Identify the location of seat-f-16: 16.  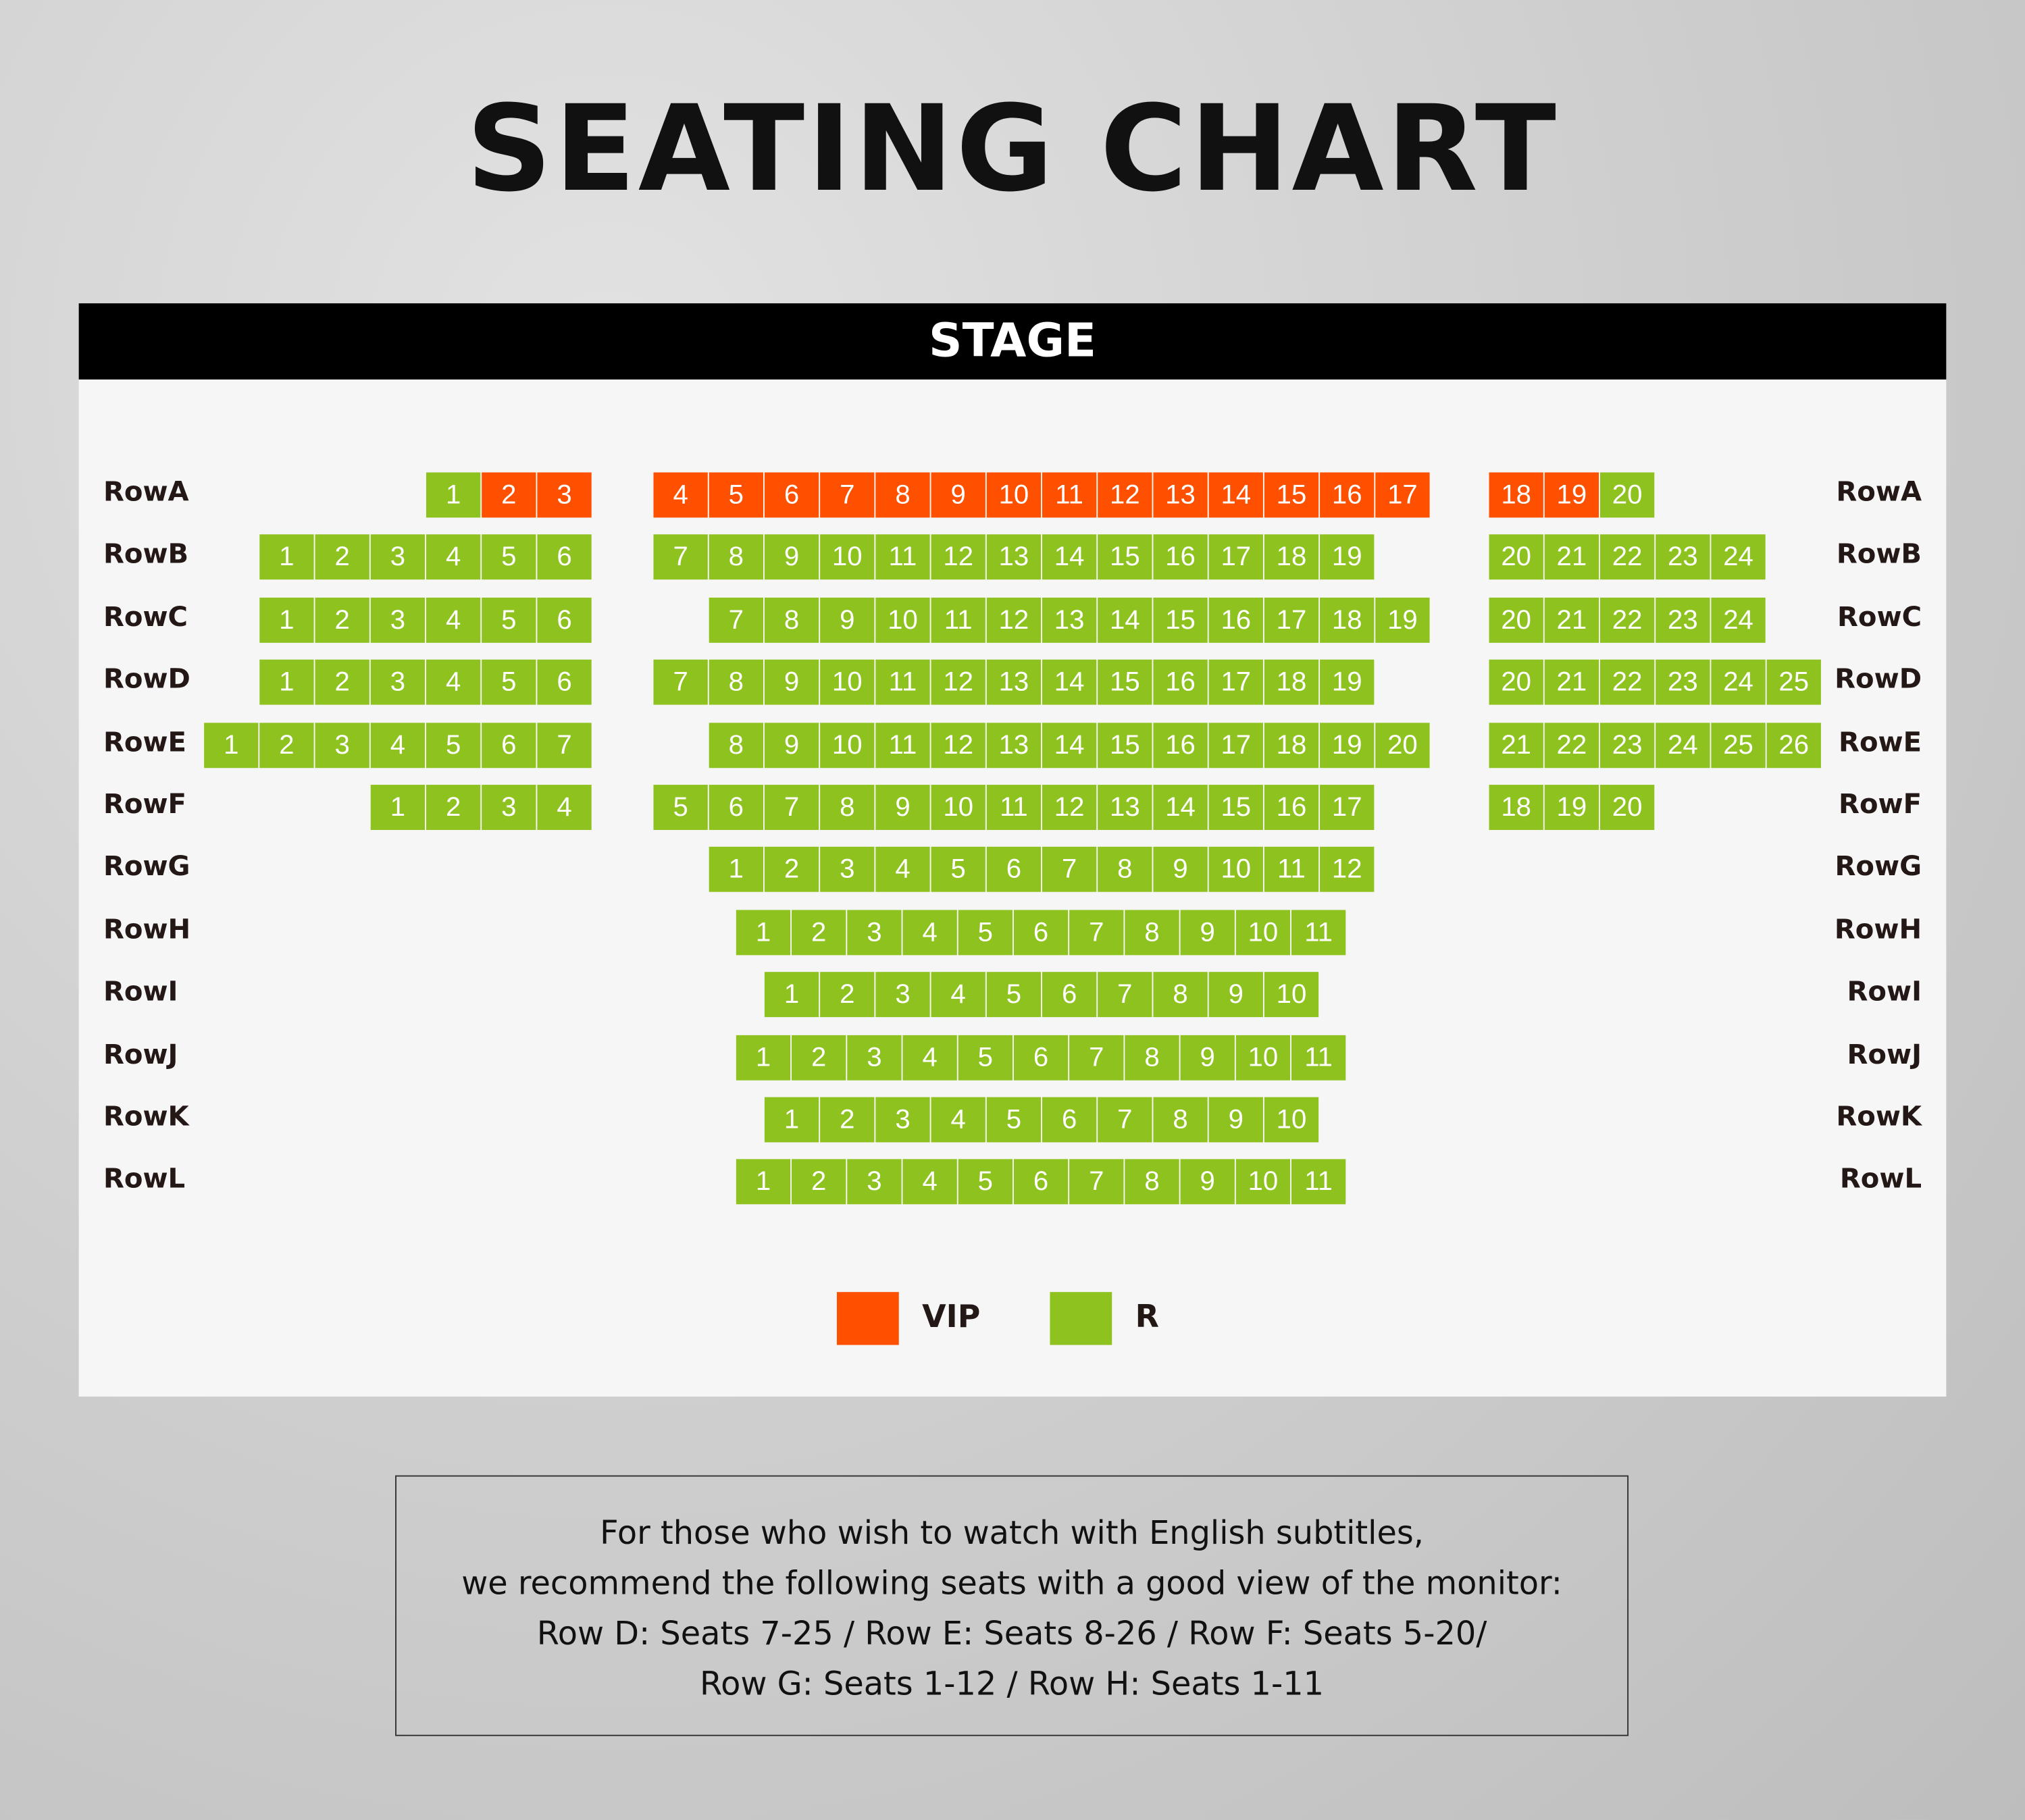
(1292, 807).